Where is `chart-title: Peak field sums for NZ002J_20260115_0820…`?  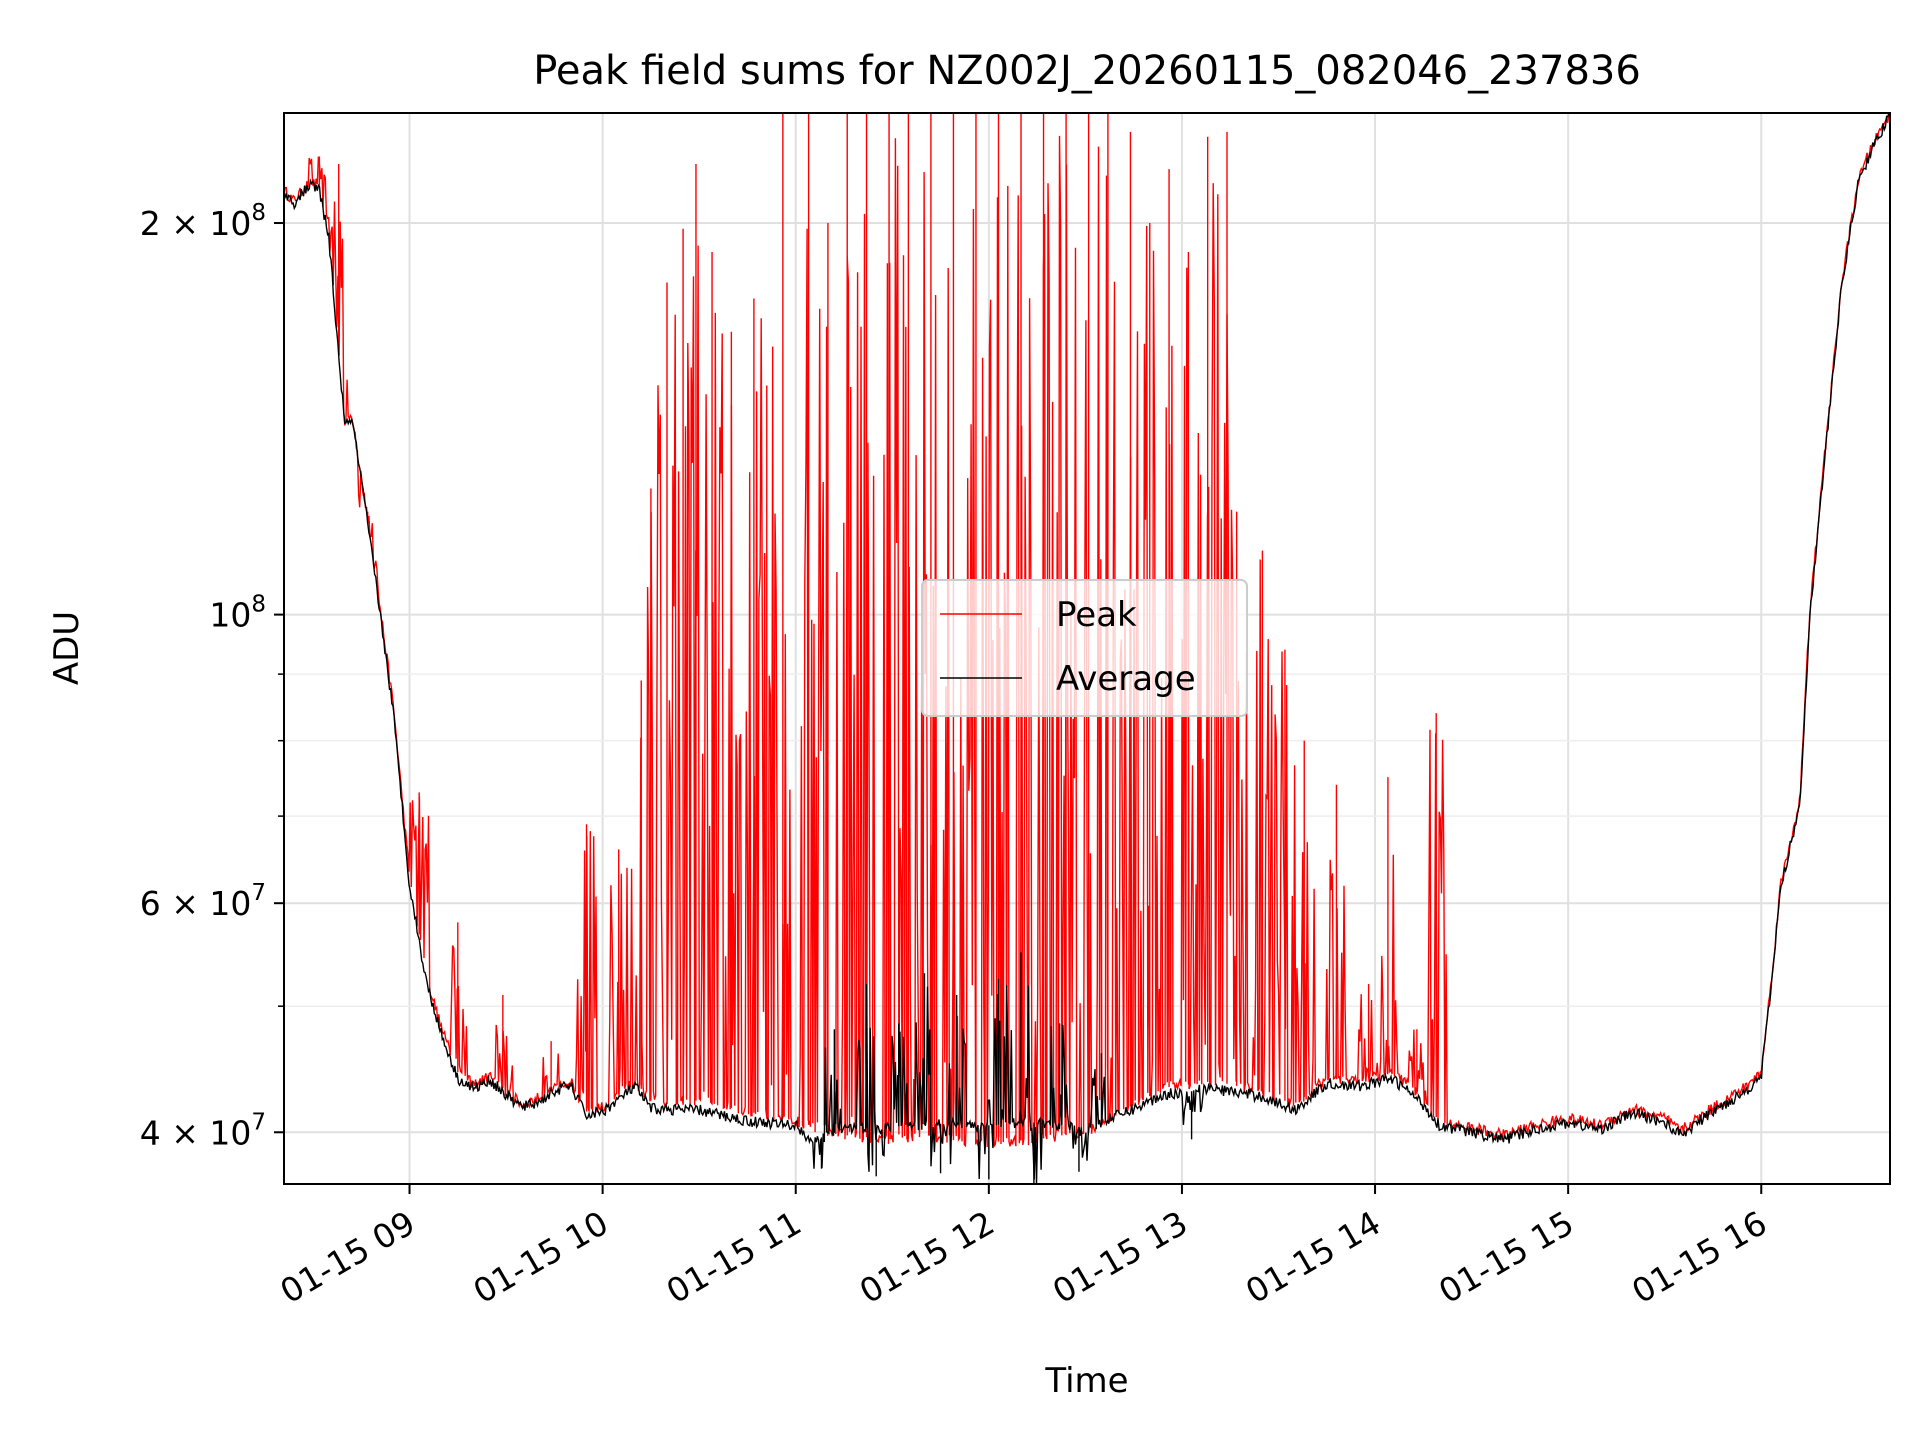 chart-title: Peak field sums for NZ002J_20260115_0820… is located at coordinates (1087, 71).